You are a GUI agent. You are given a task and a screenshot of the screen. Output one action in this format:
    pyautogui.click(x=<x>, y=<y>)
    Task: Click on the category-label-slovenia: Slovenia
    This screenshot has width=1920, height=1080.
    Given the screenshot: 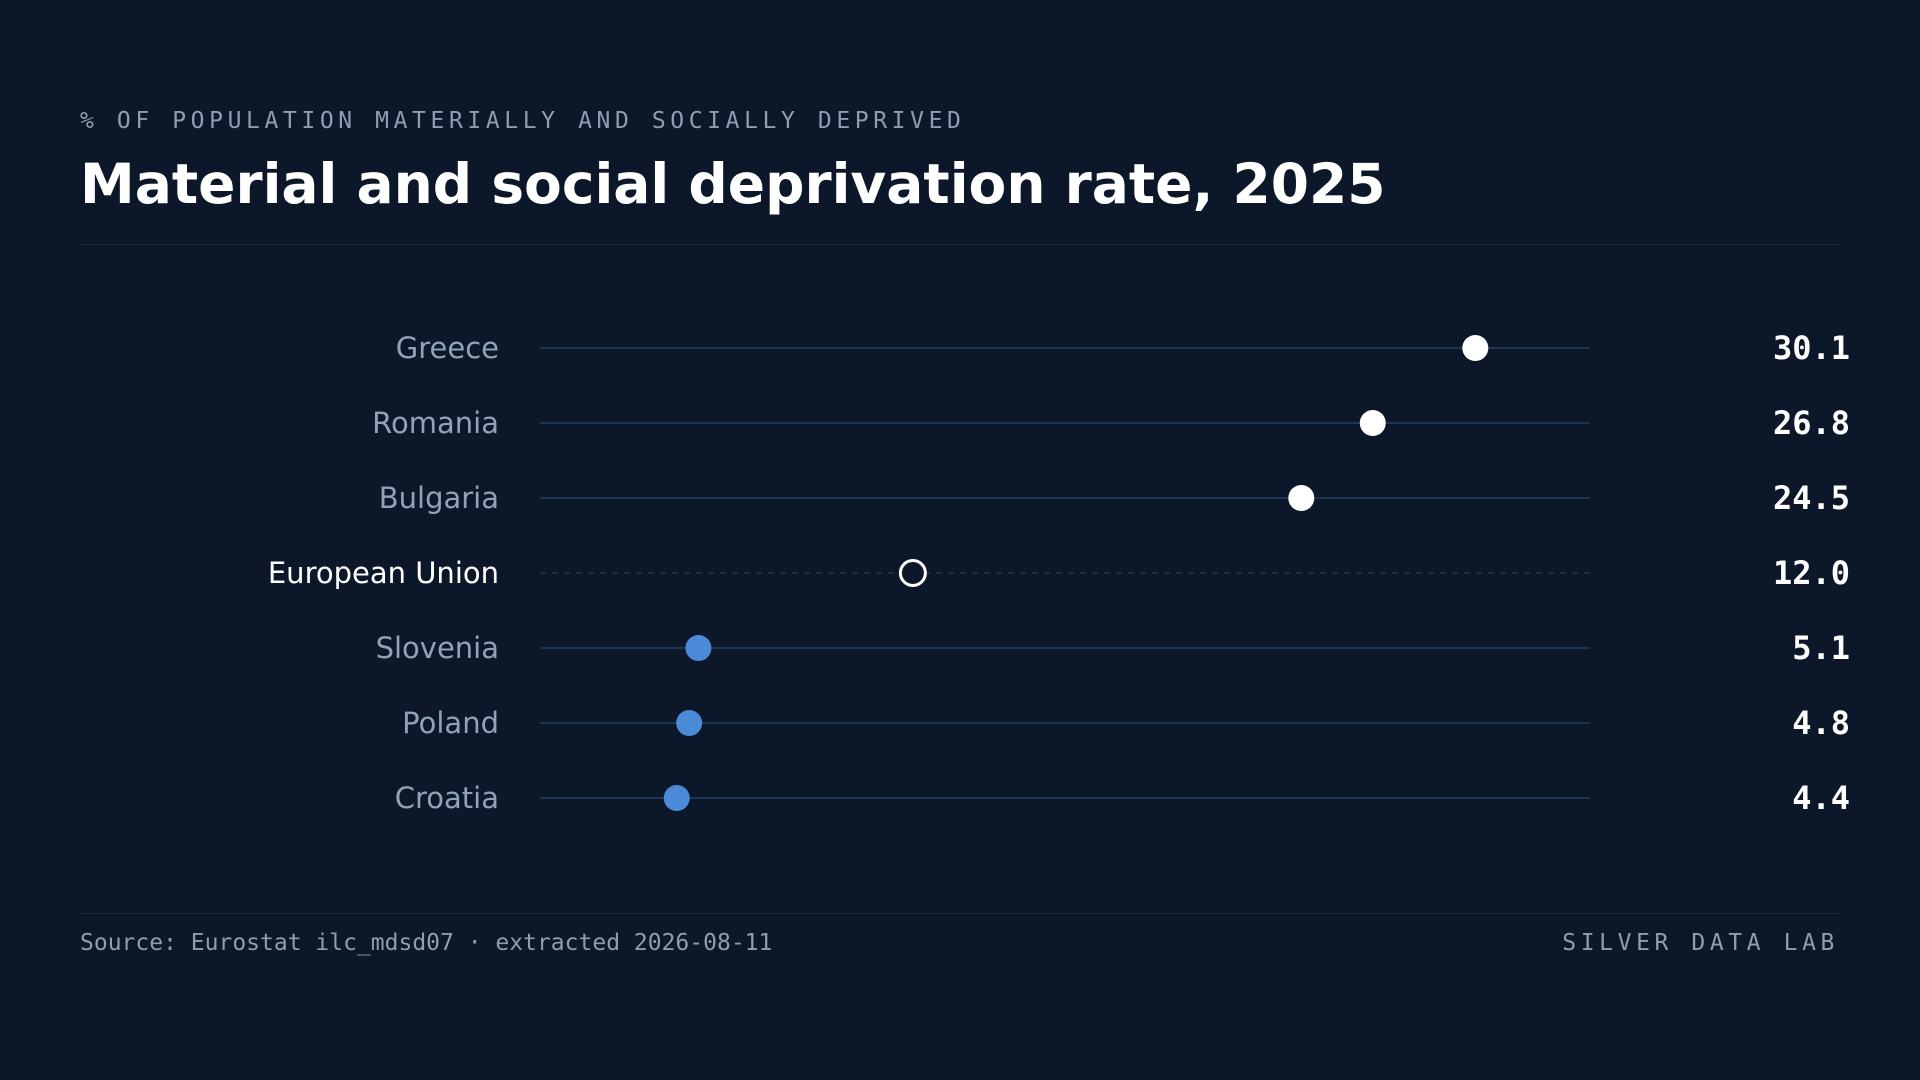 What is the action you would take?
    pyautogui.click(x=437, y=648)
    